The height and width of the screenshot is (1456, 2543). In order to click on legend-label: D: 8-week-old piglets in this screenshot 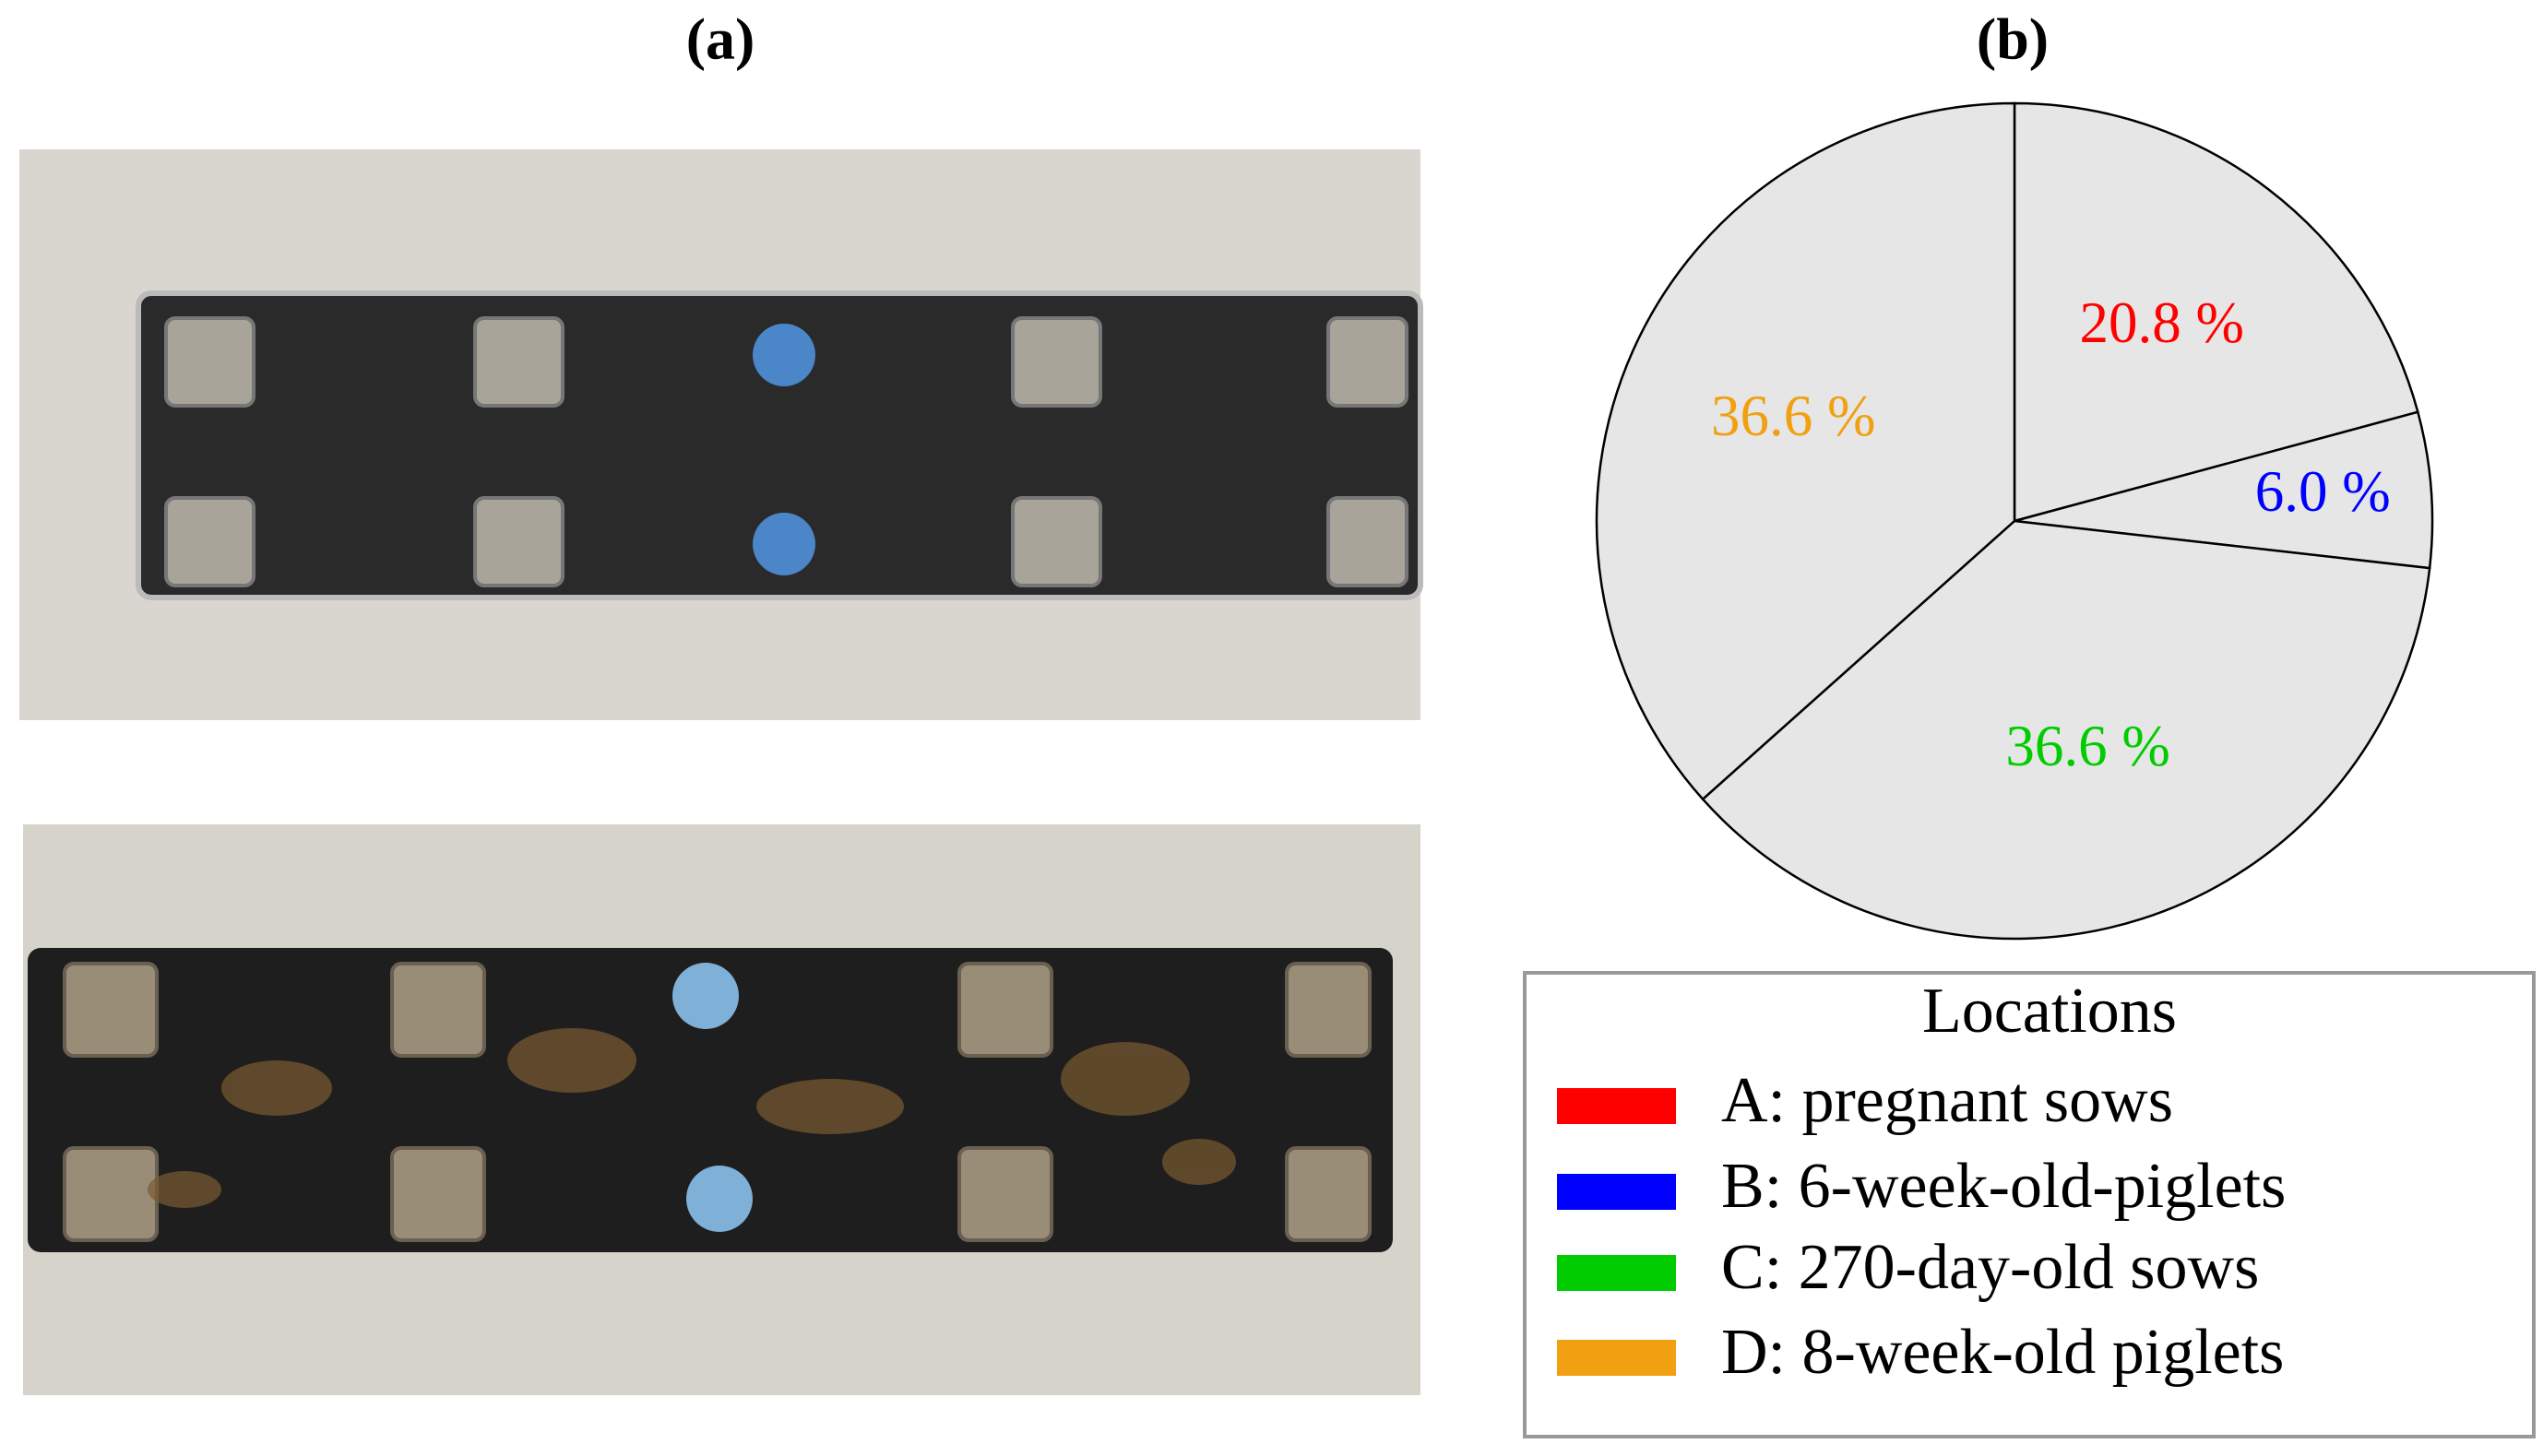, I will do `click(2002, 1352)`.